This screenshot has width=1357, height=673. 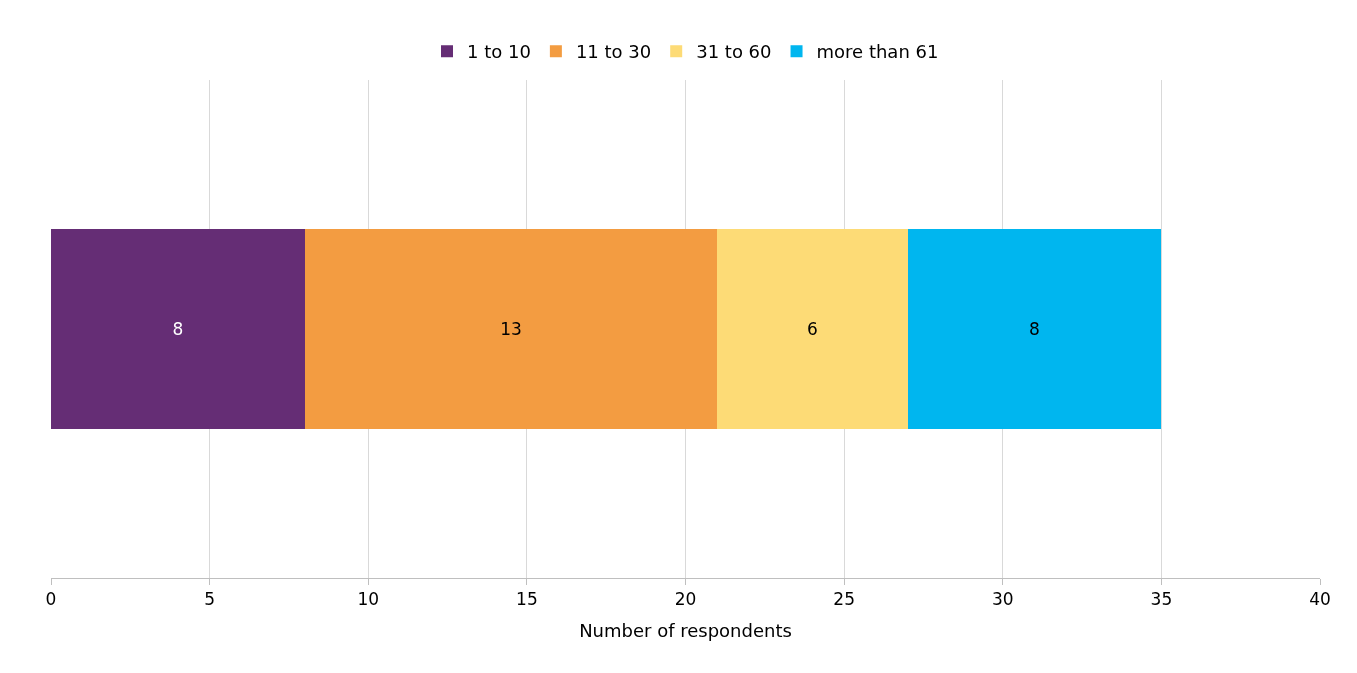 I want to click on x-tick-label: 30, so click(x=1002, y=599).